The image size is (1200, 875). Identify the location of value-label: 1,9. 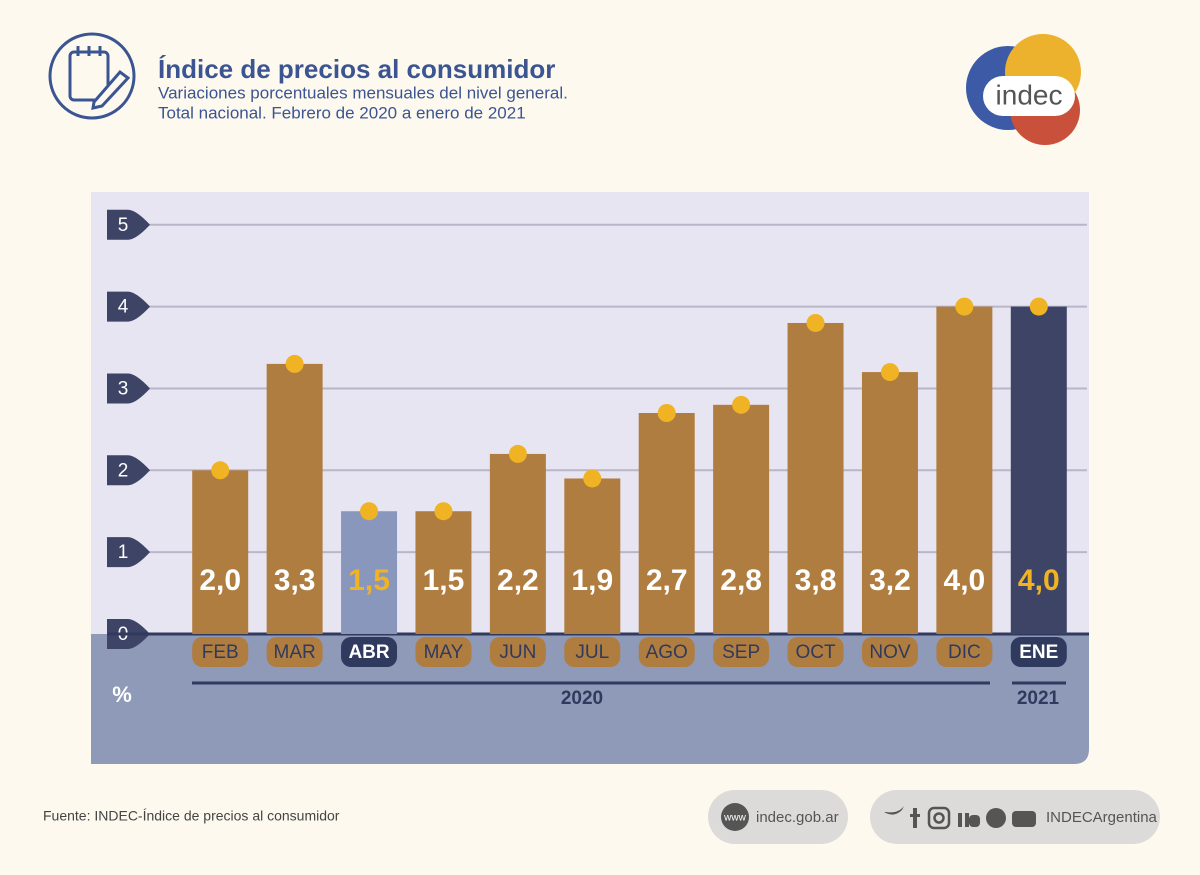
(592, 580).